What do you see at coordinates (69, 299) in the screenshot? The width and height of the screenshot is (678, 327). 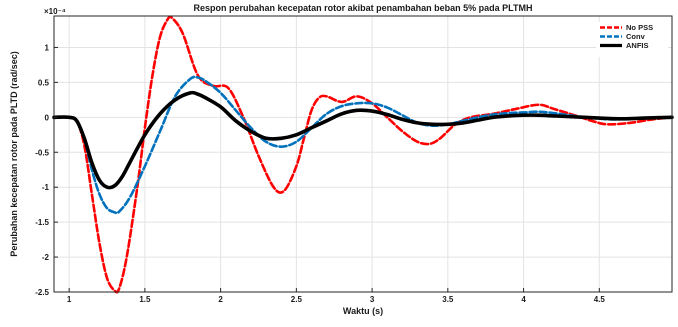 I see `x-tick-label: 1` at bounding box center [69, 299].